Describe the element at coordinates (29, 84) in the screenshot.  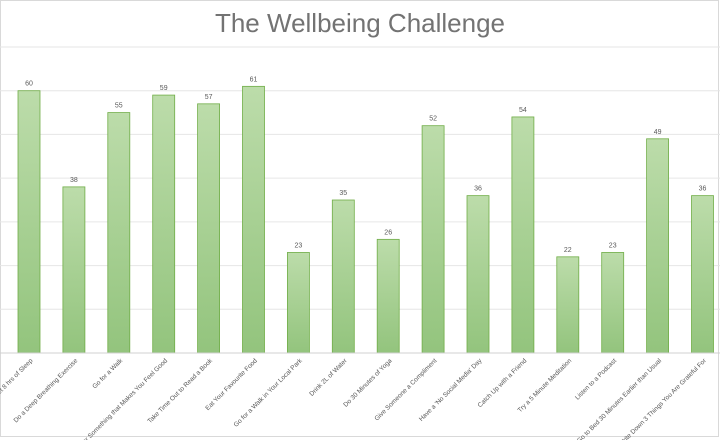
I see `data-label: 60` at that location.